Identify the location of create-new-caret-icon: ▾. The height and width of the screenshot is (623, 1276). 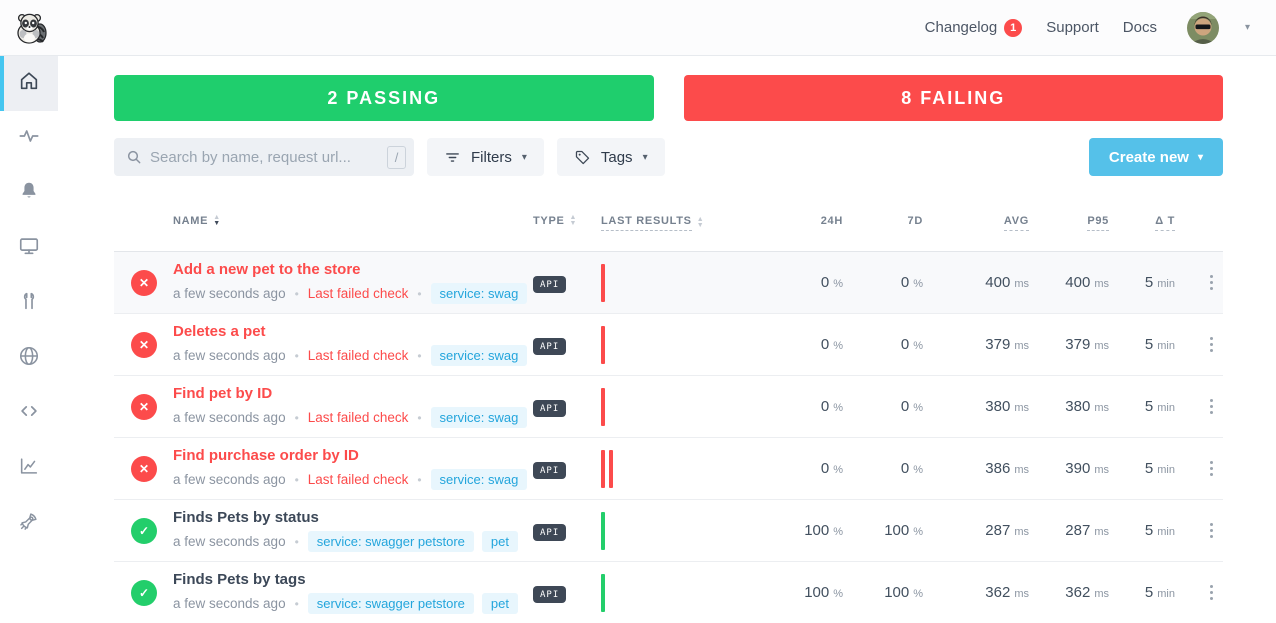
(1200, 157).